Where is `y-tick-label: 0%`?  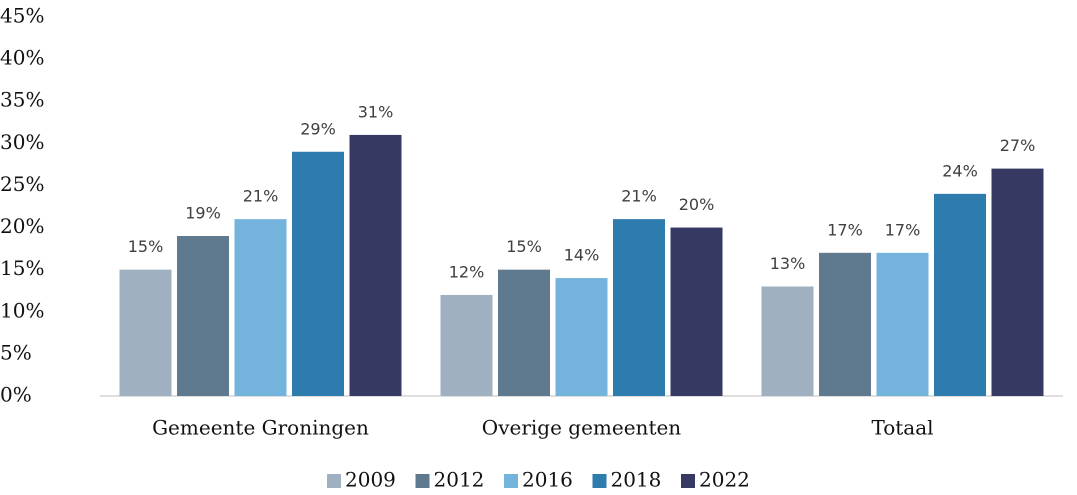 y-tick-label: 0% is located at coordinates (16, 395).